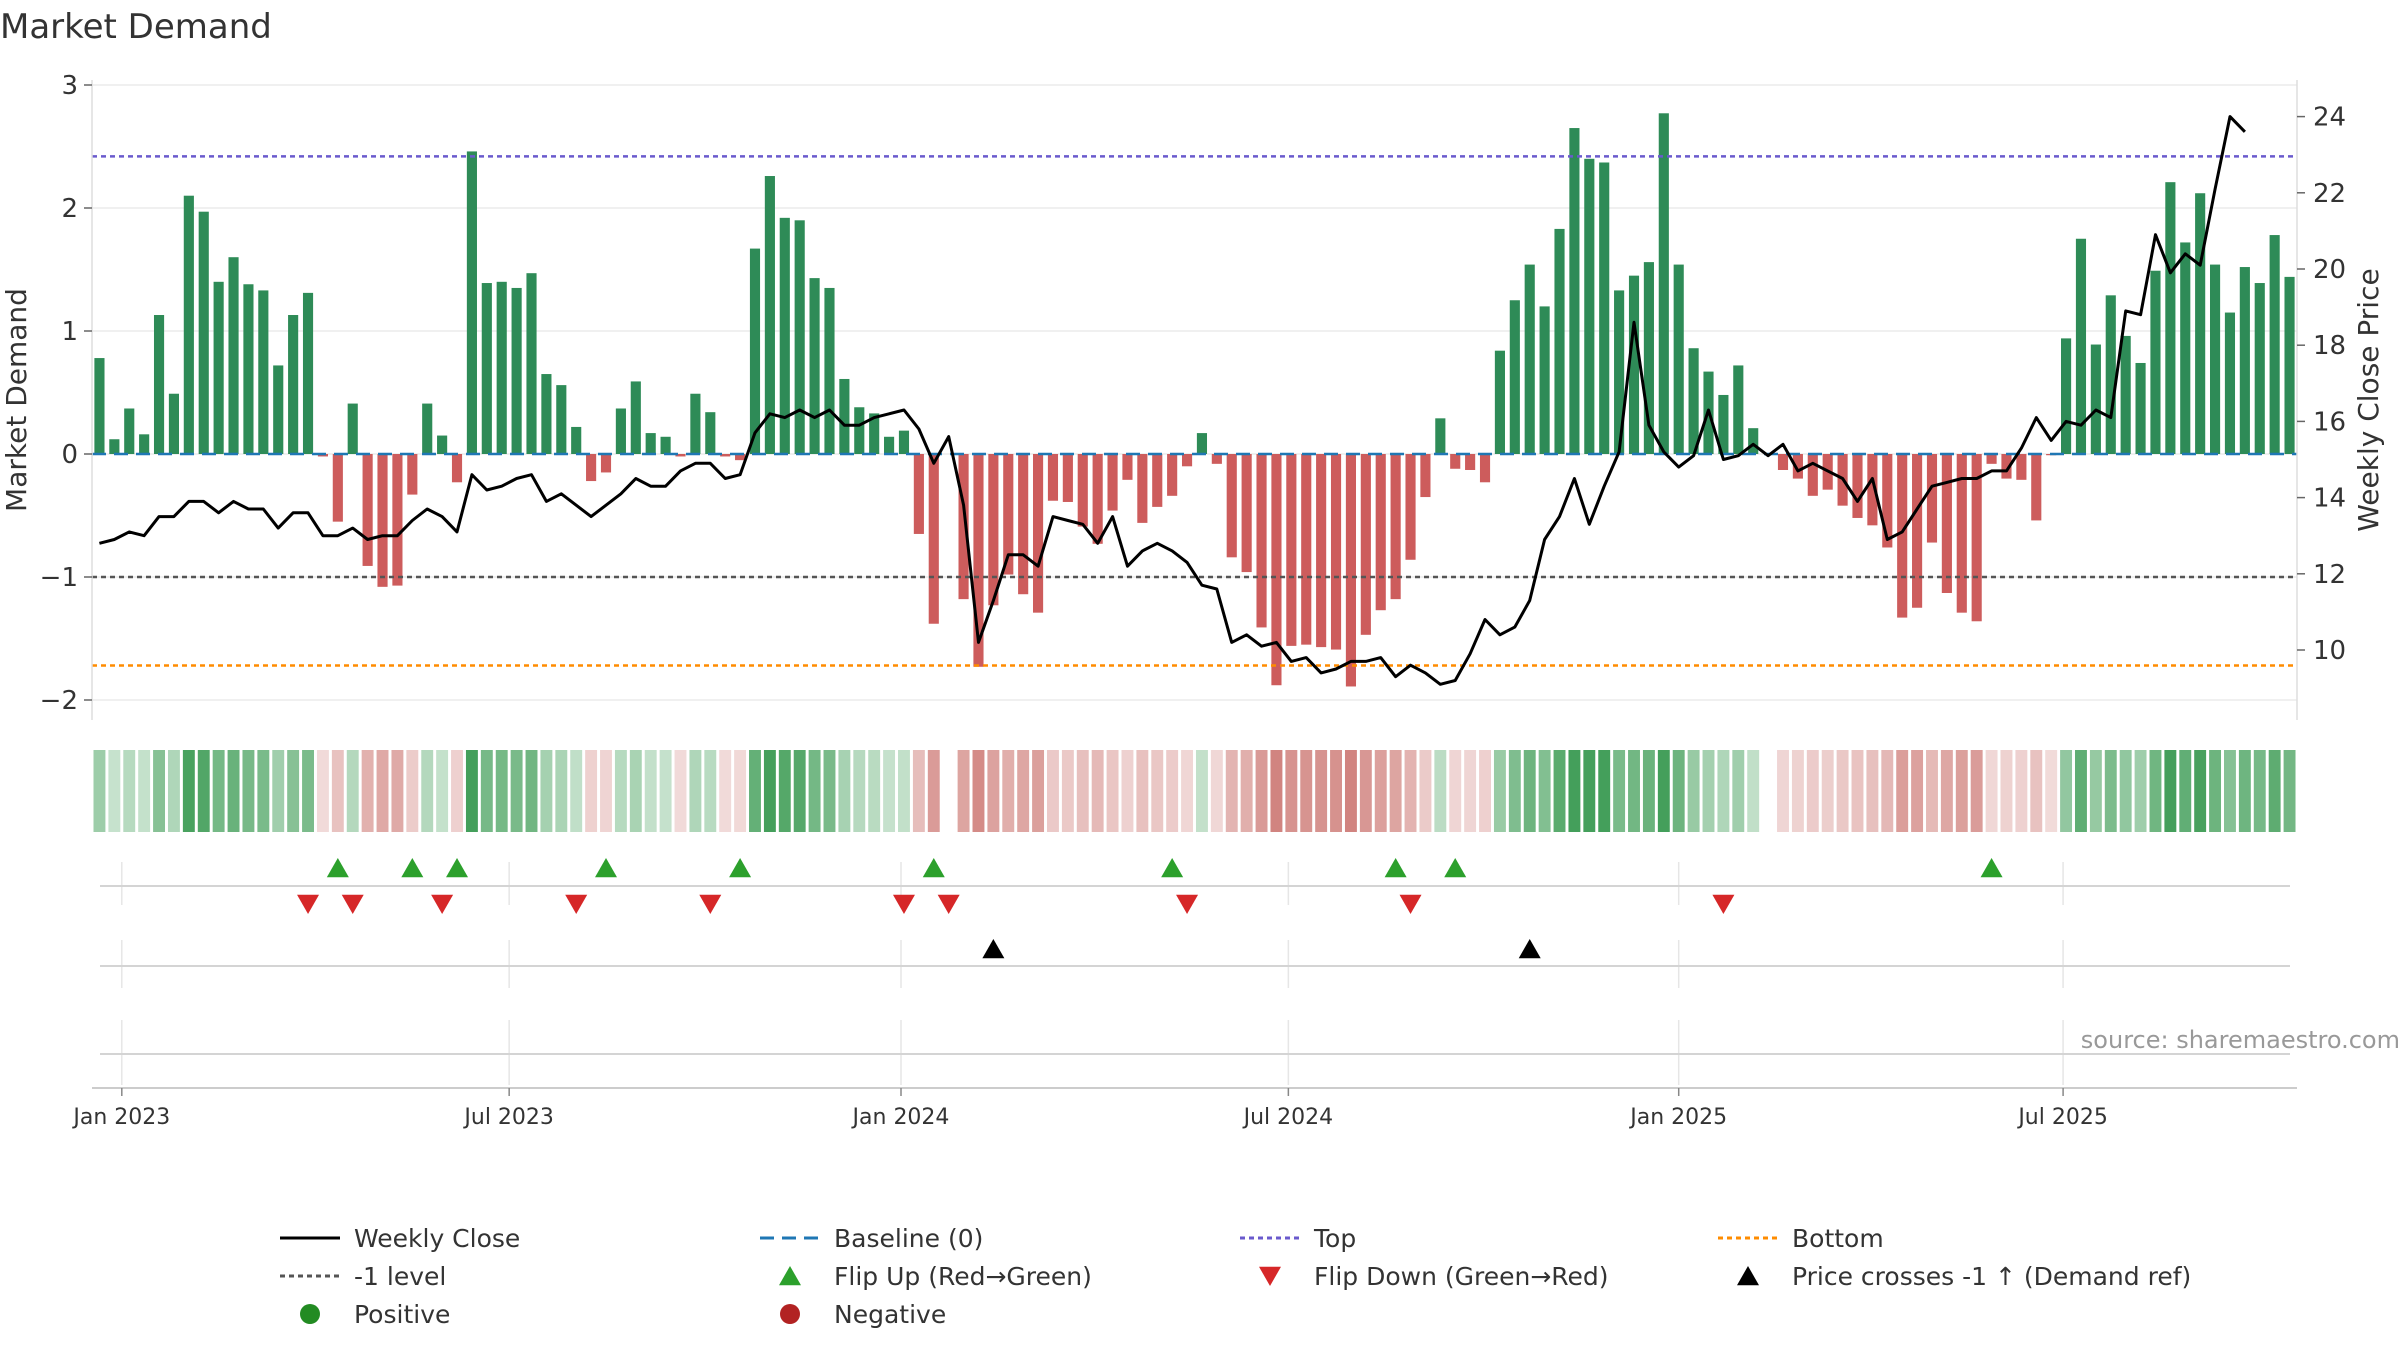 The image size is (2400, 1350). Describe the element at coordinates (1529, 949) in the screenshot. I see `price-cross-marker` at that location.